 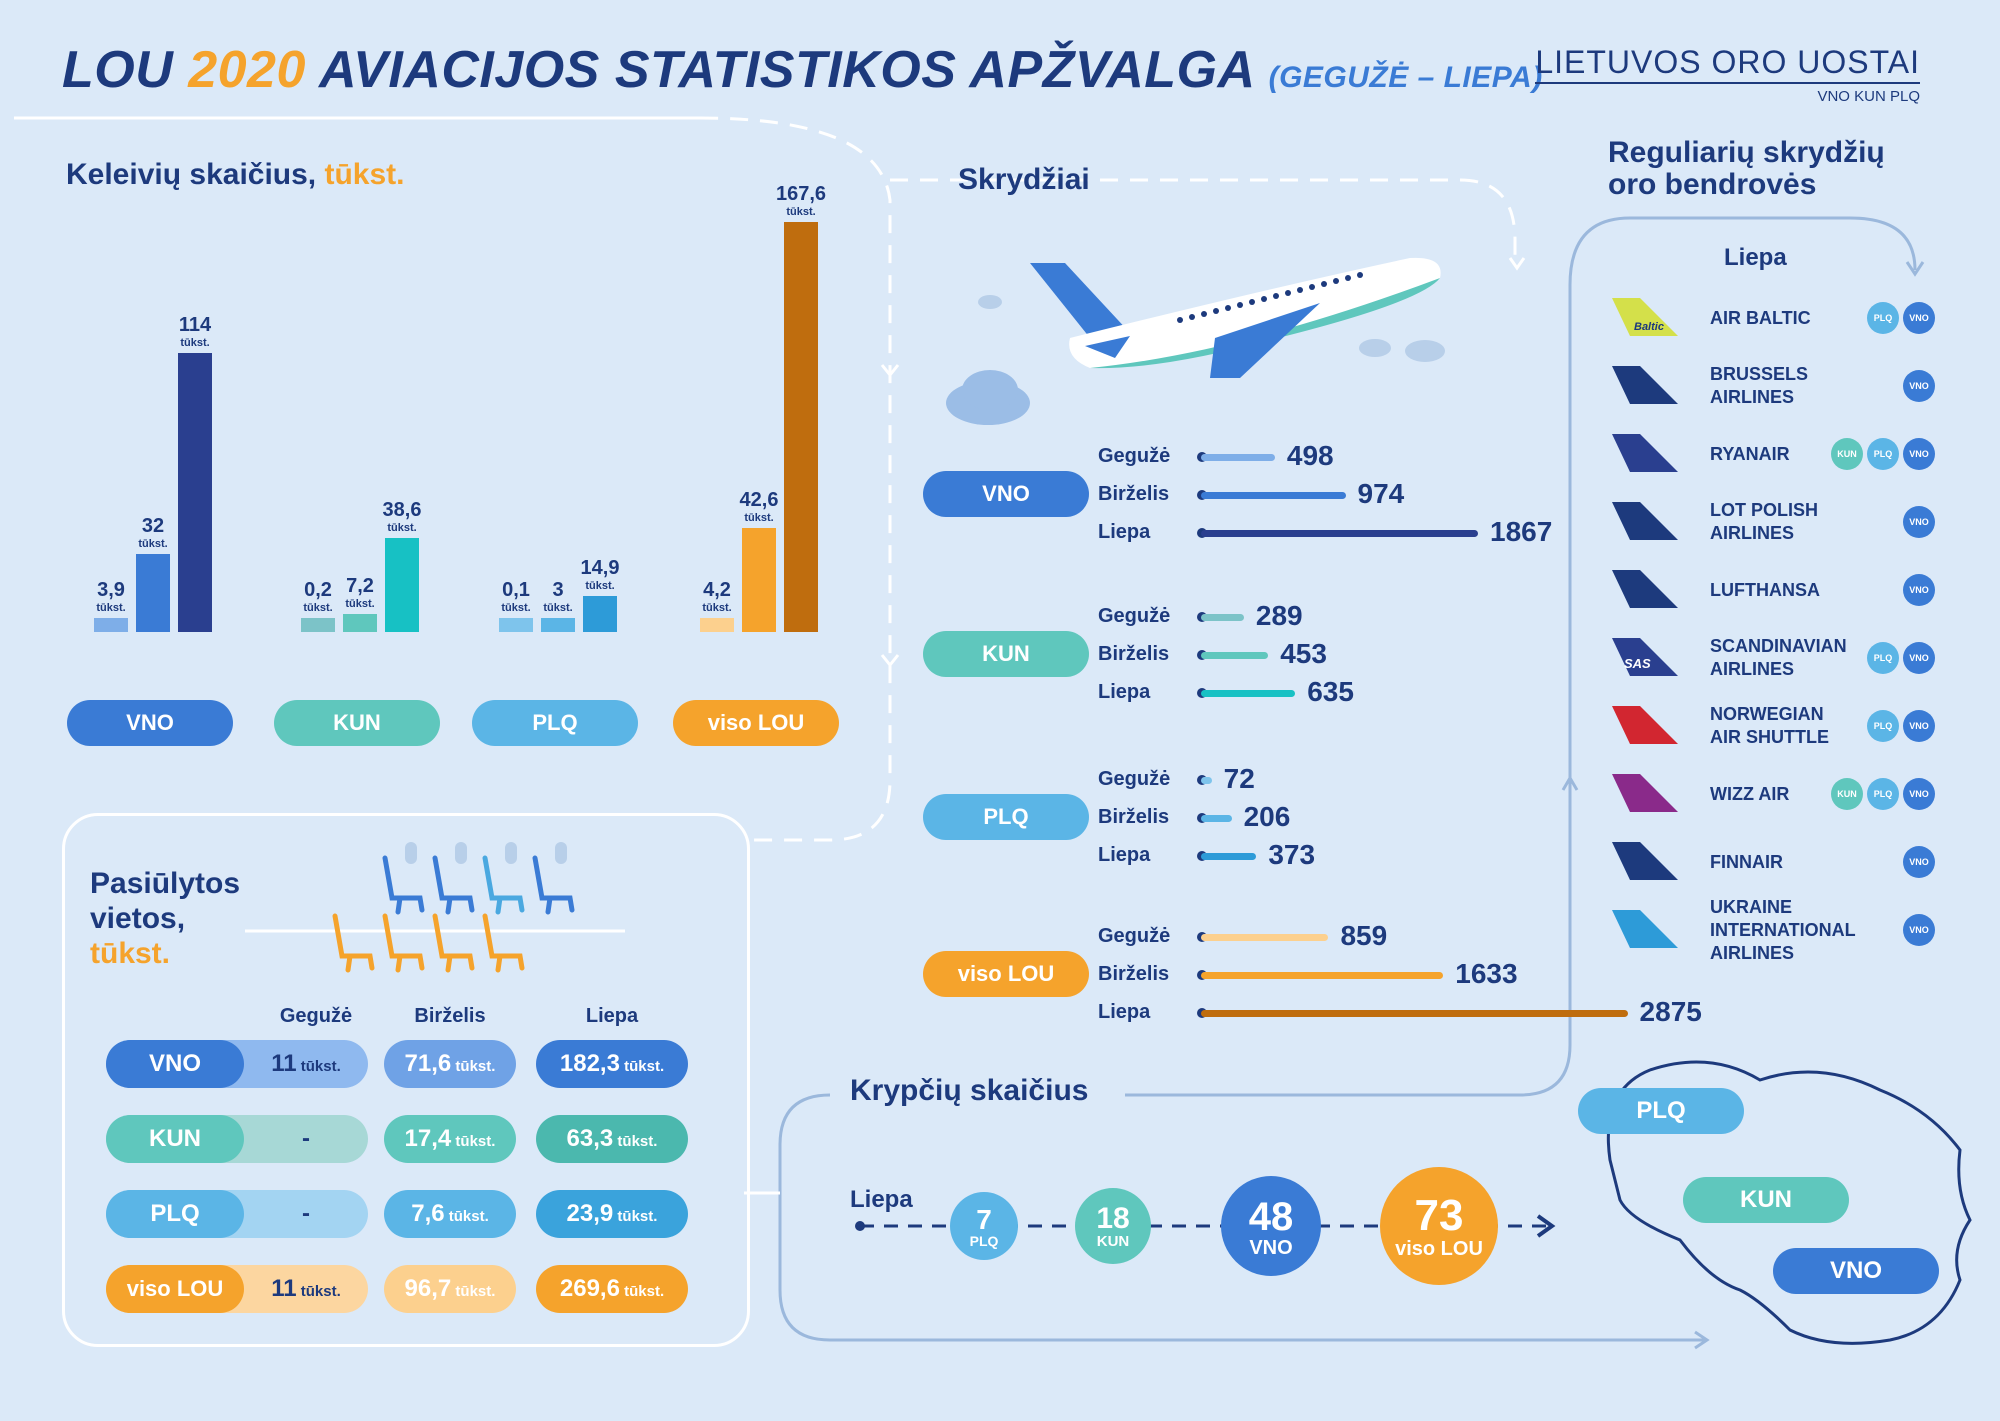 I want to click on flight-value: 289, so click(x=1279, y=615).